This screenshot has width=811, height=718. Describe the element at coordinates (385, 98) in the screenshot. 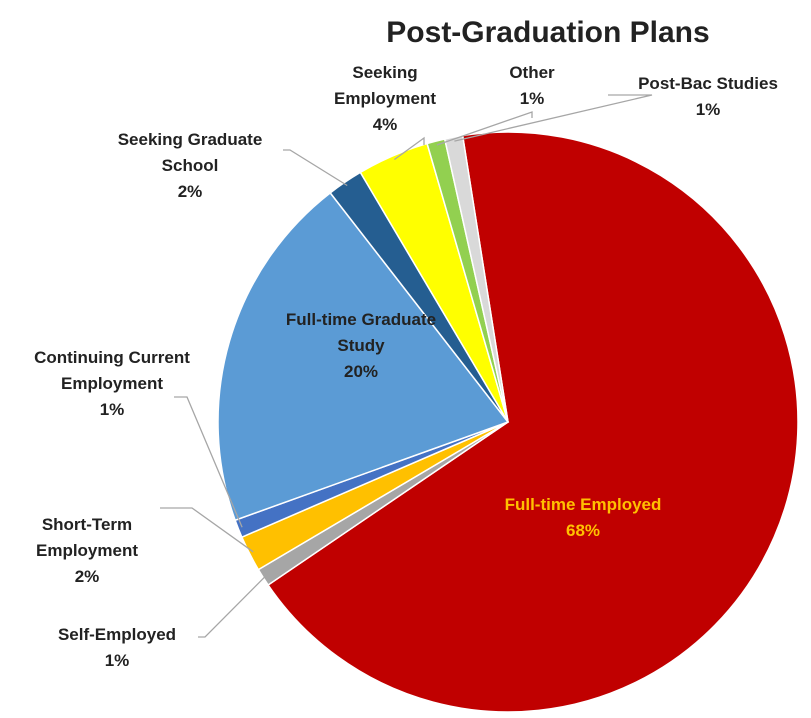

I see `slice-label-seeking-employment: Seeking Employment 4%` at that location.